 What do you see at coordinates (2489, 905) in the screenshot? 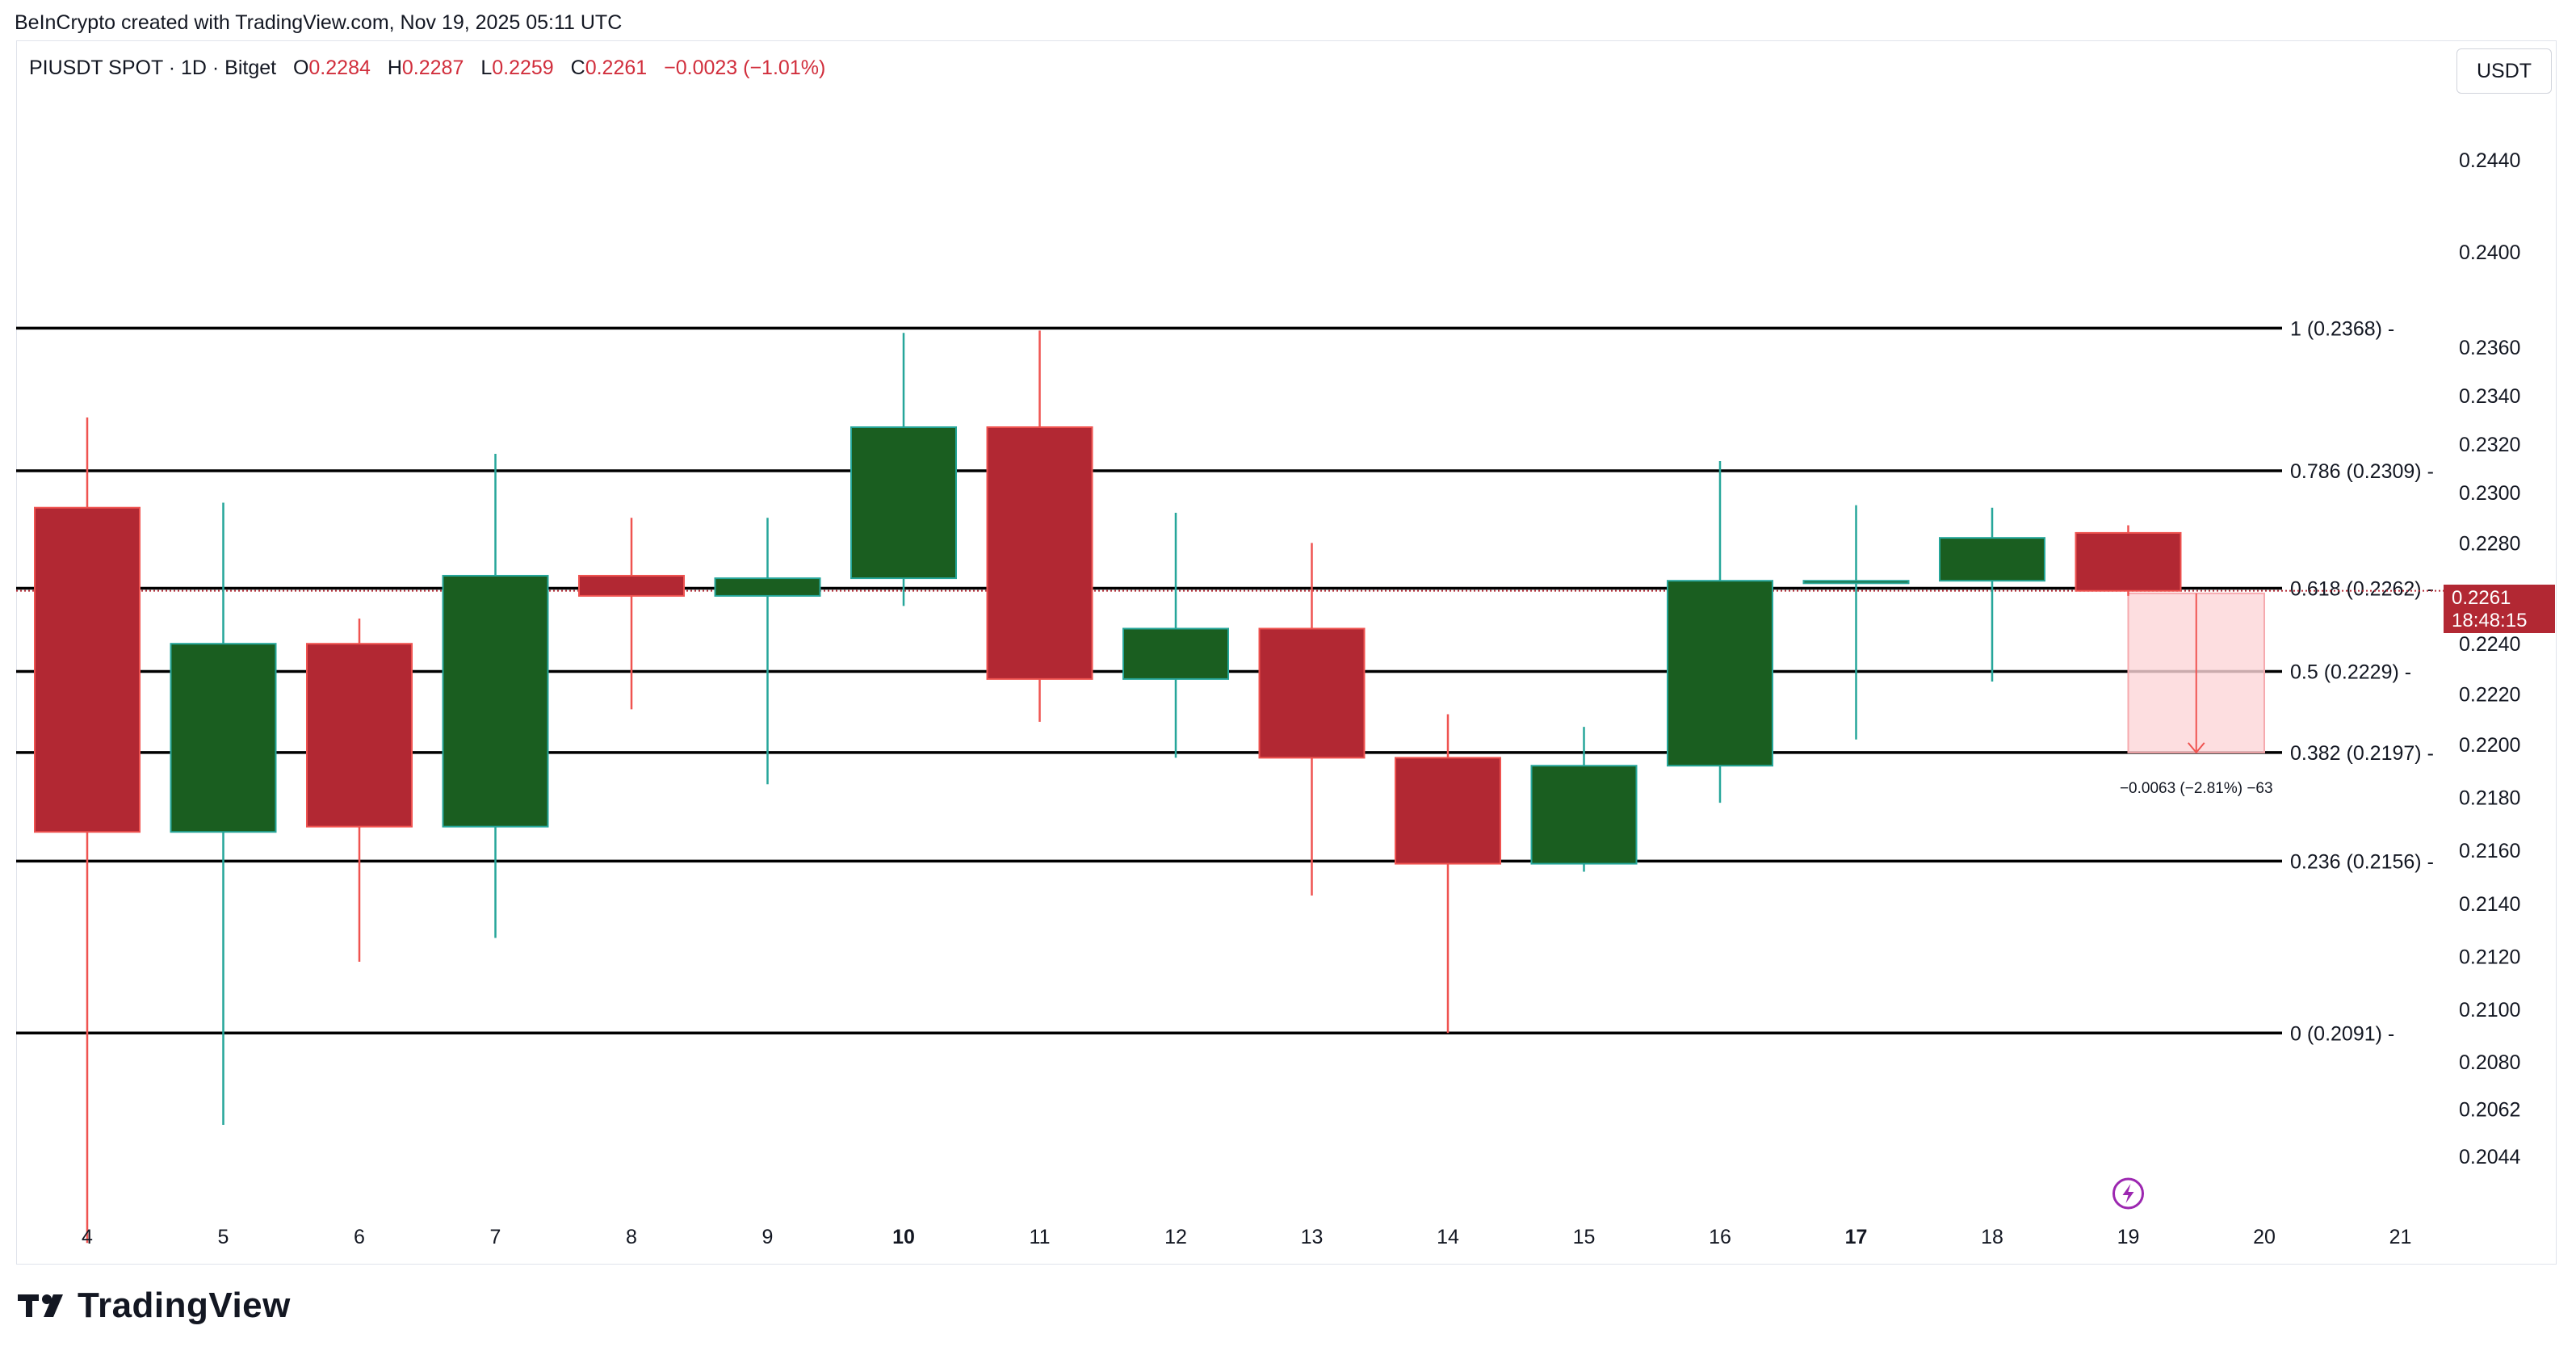
I see `y-axis-tick-label: 0.2140` at bounding box center [2489, 905].